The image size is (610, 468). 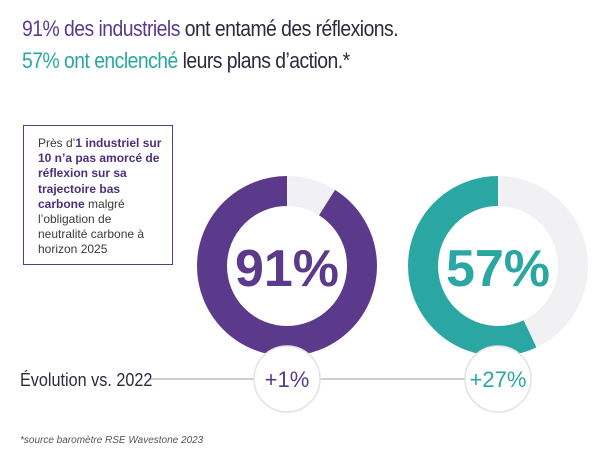 What do you see at coordinates (264, 60) in the screenshot?
I see `headline-line-2-rest: leurs plans d’action.*` at bounding box center [264, 60].